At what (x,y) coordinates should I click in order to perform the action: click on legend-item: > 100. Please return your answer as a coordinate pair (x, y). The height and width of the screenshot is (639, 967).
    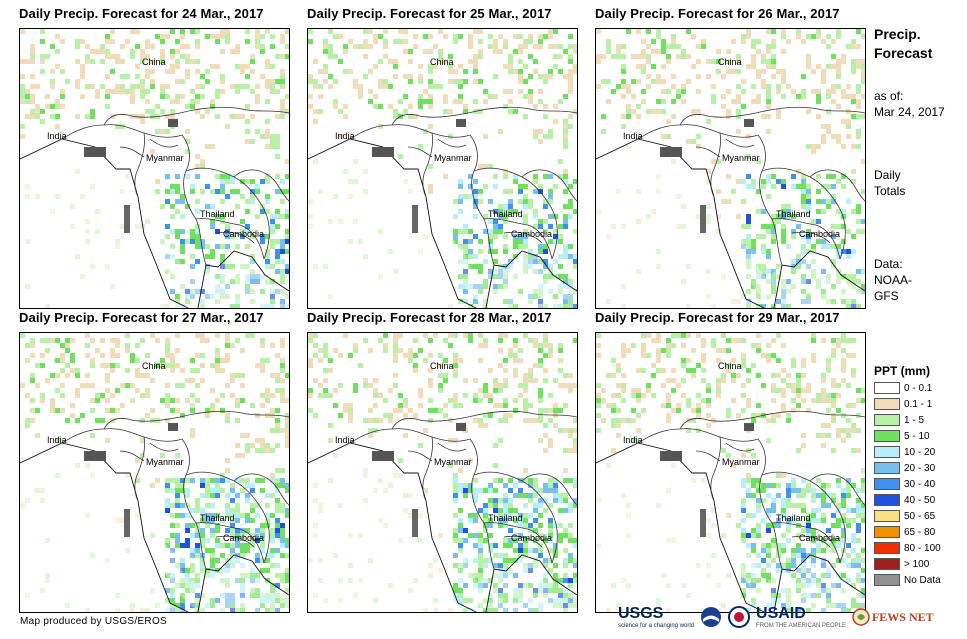
    Looking at the image, I should click on (907, 564).